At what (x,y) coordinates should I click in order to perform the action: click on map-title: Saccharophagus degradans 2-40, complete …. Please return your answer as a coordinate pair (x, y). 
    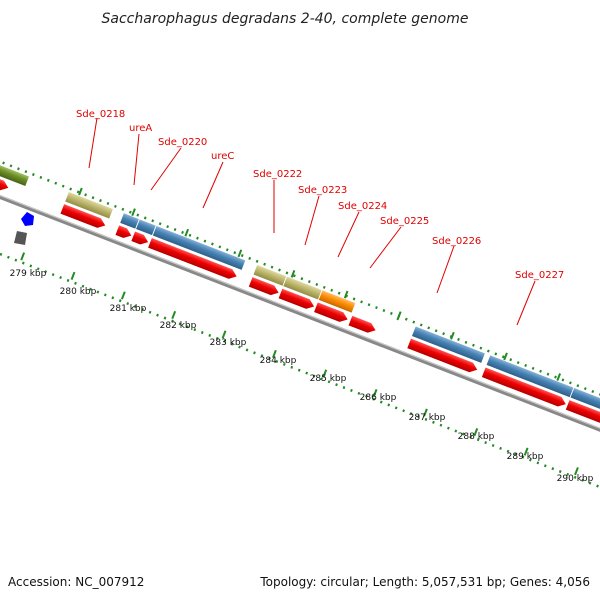
    Looking at the image, I should click on (285, 19).